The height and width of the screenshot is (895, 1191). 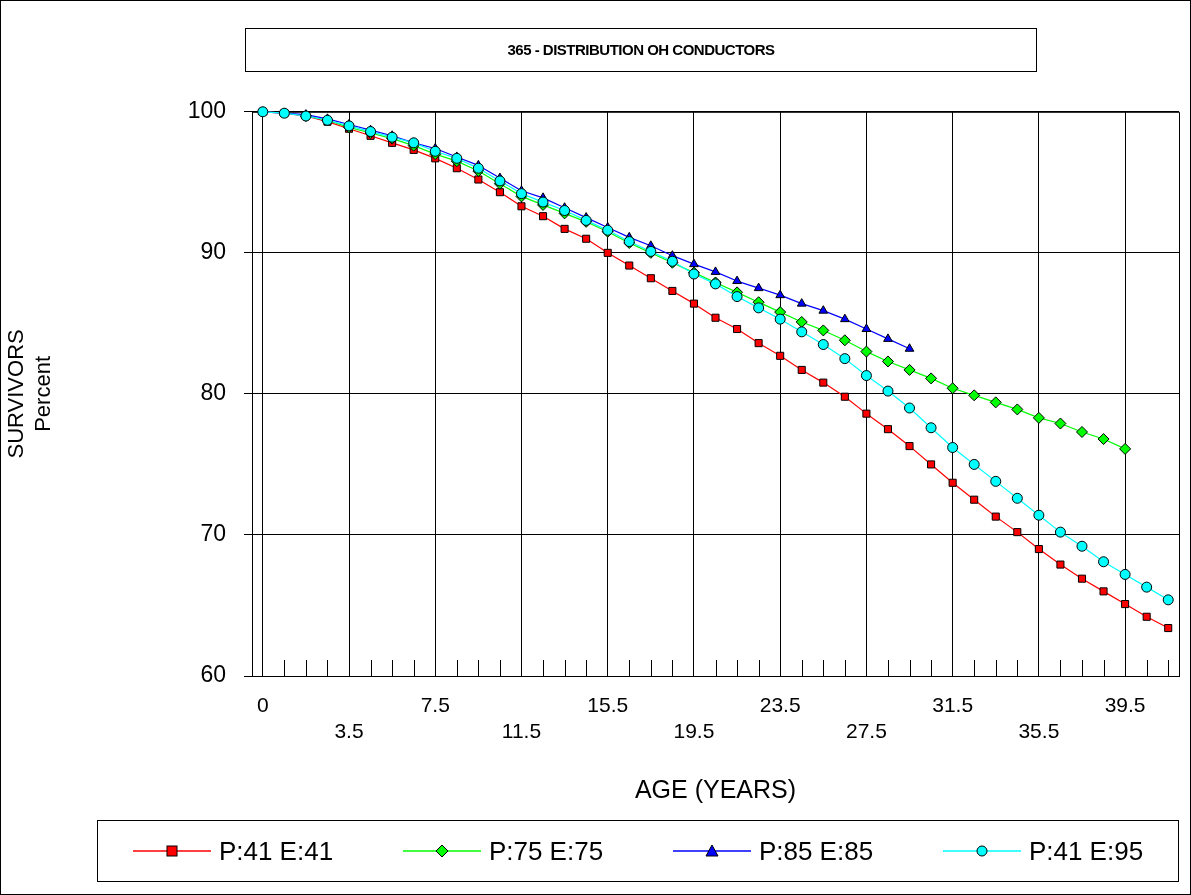 I want to click on x-axis-title: AGE (YEARS), so click(x=715, y=788).